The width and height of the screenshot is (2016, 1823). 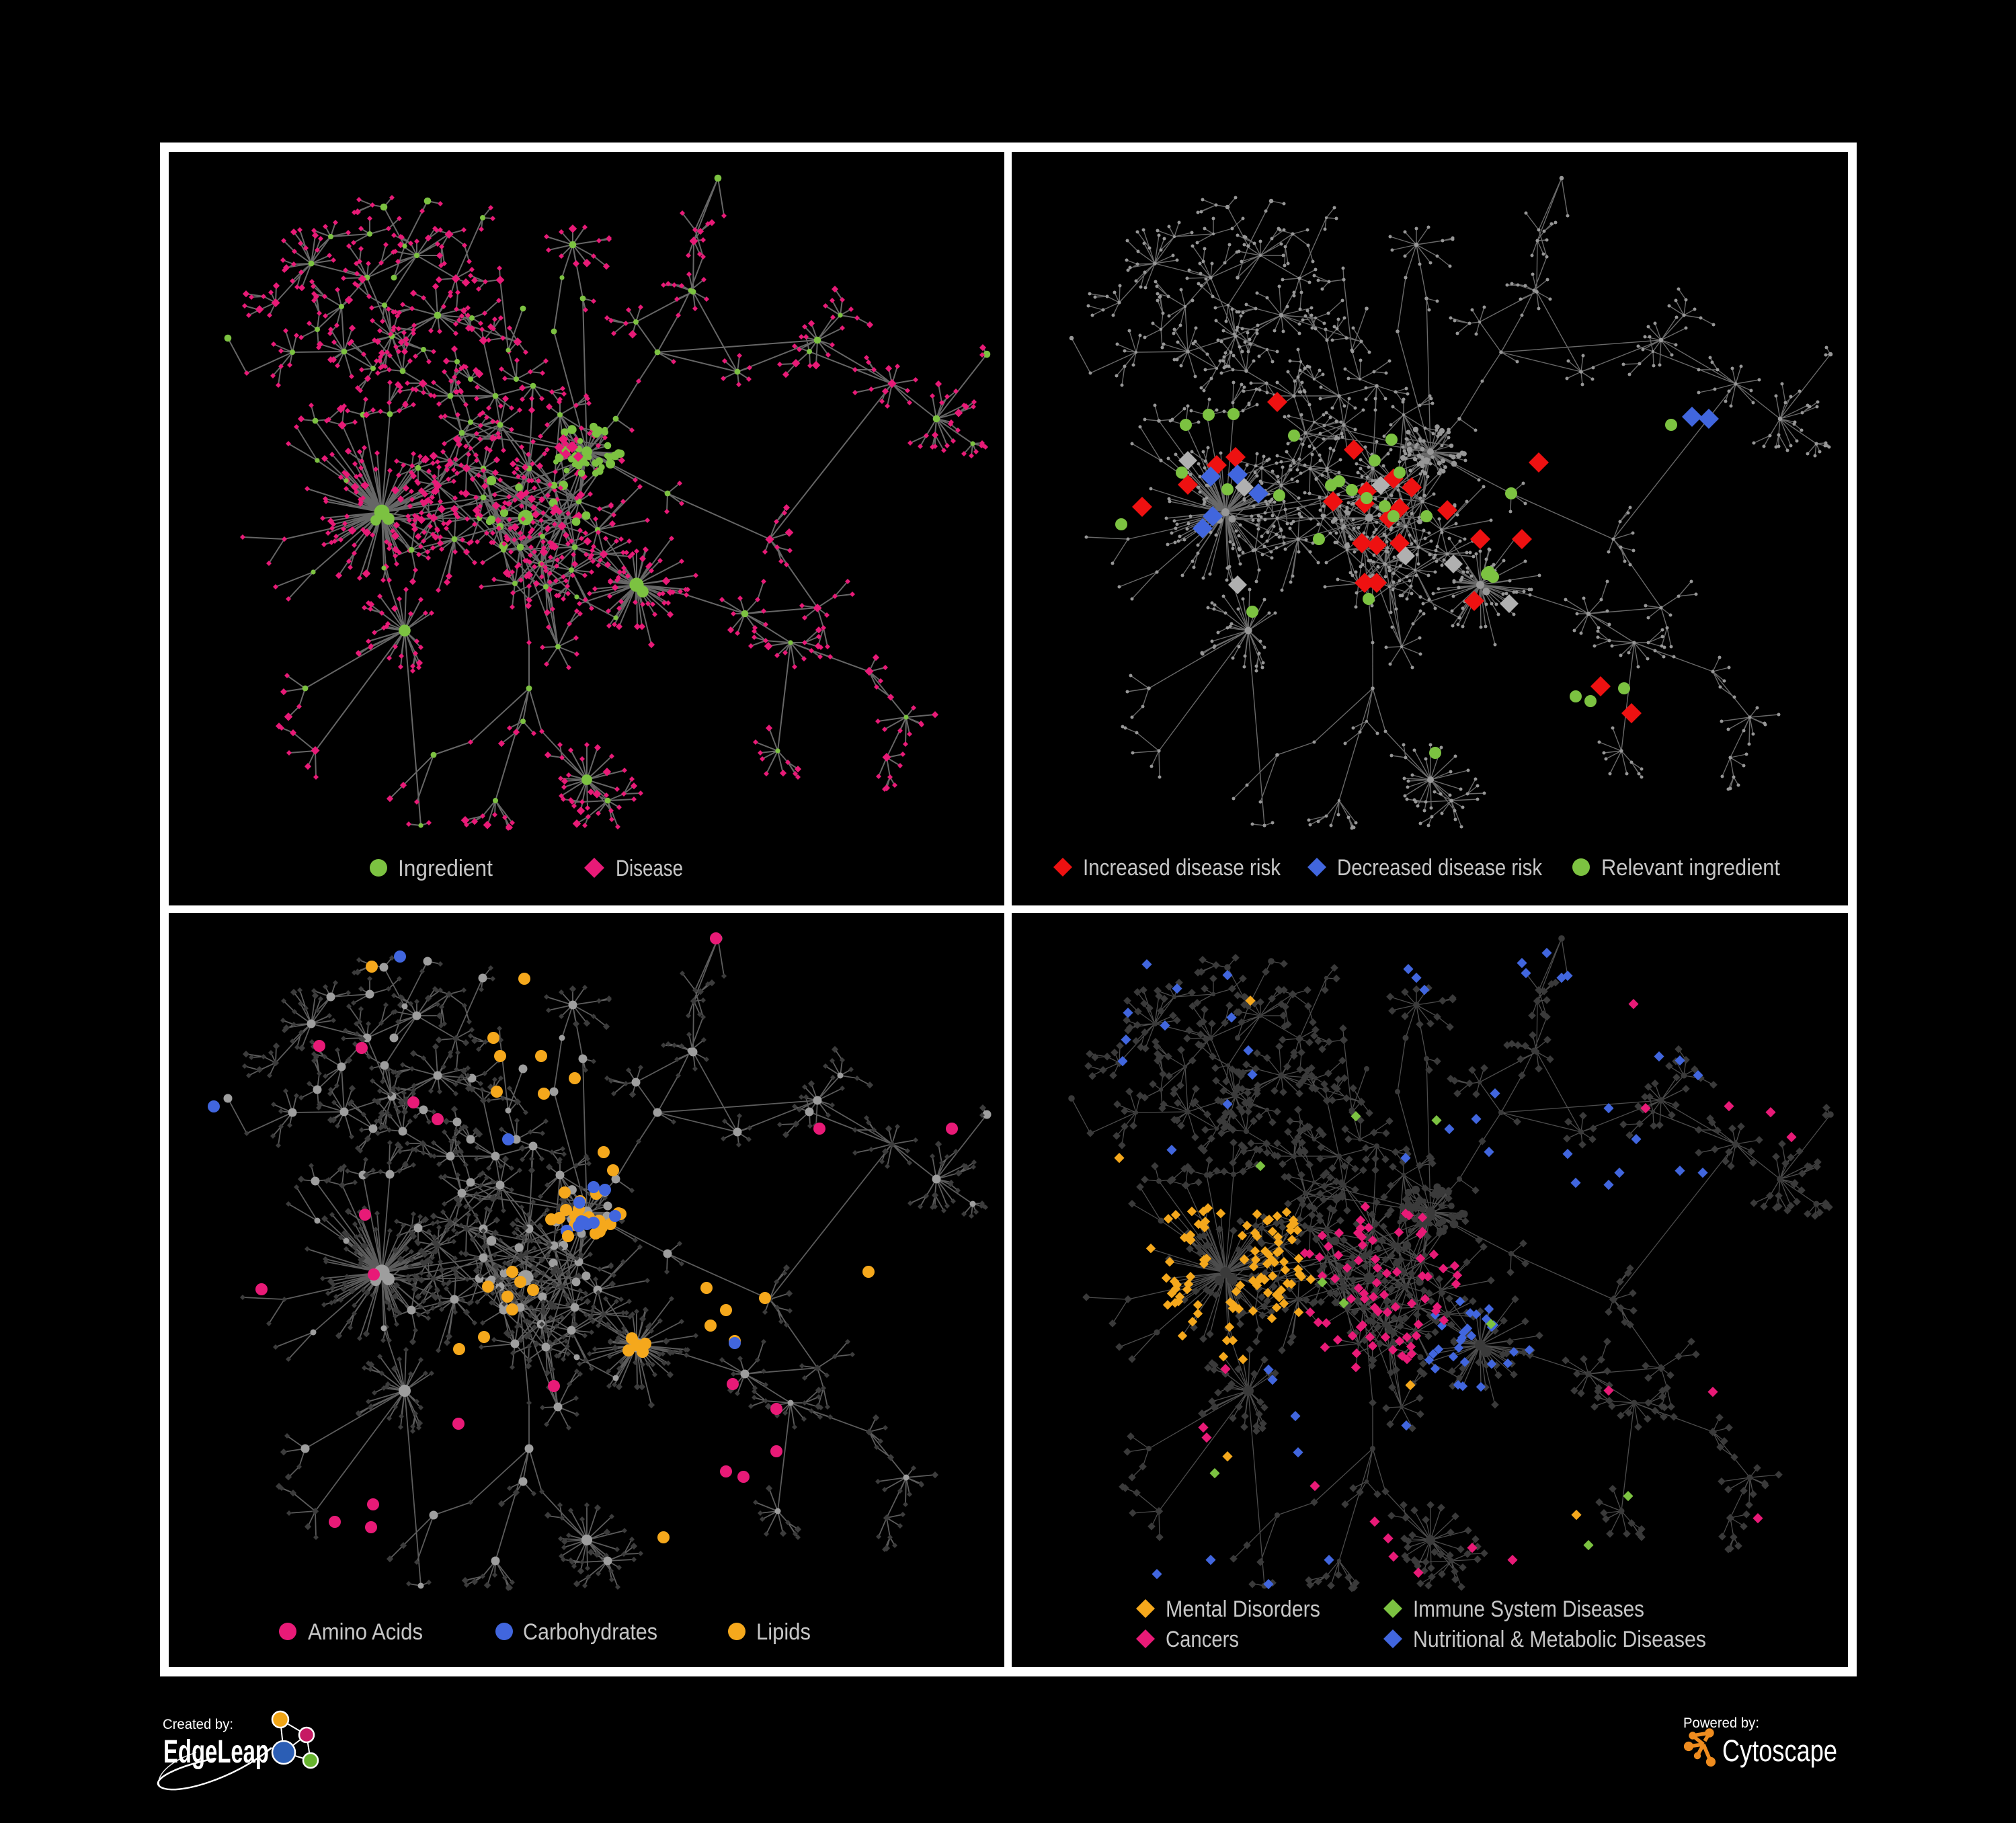 I want to click on svg-text: Immune System Diseases, so click(x=1528, y=1609).